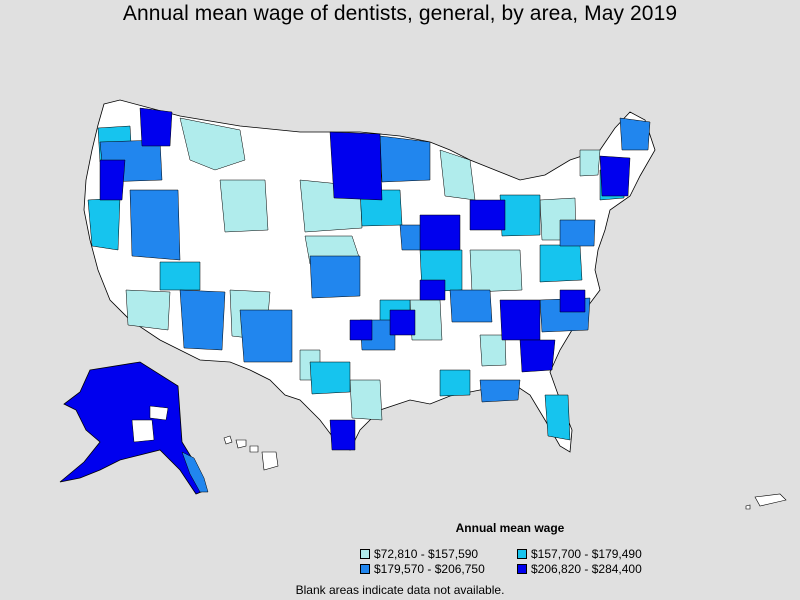 The height and width of the screenshot is (600, 800). I want to click on legend-title: Annual mean wage, so click(510, 528).